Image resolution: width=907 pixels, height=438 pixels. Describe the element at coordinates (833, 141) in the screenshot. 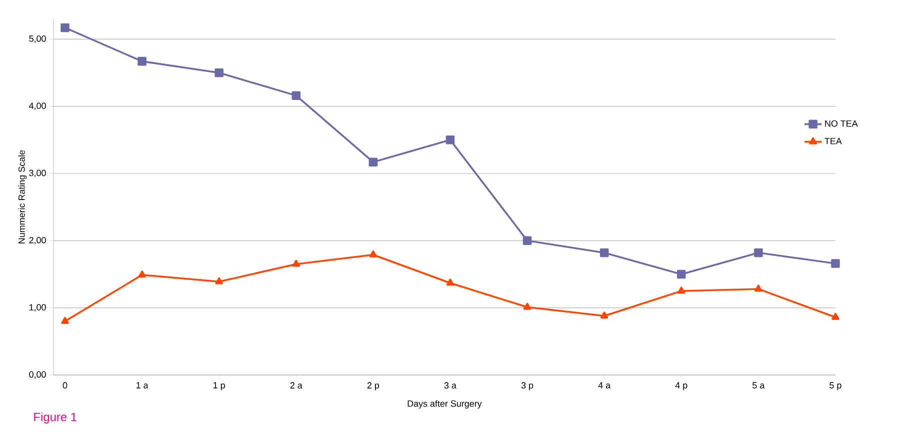

I see `legend-label: TEA` at that location.